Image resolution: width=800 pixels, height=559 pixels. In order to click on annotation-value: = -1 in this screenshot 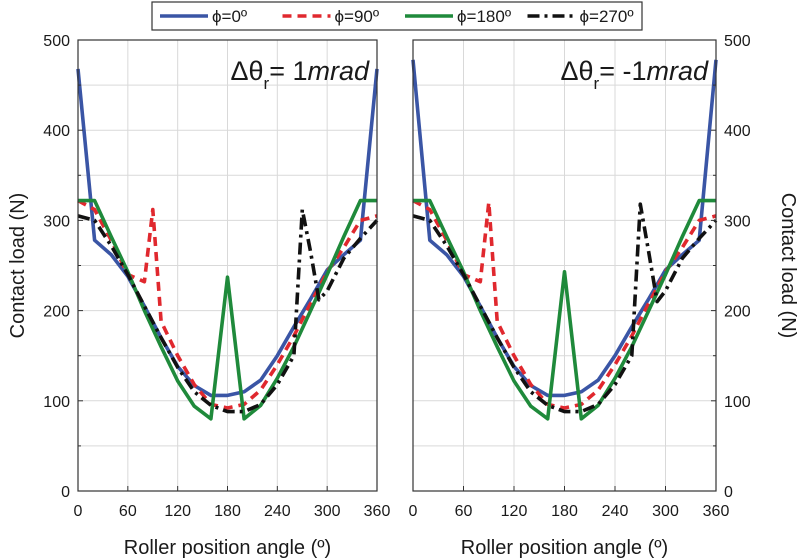, I will do `click(622, 71)`.